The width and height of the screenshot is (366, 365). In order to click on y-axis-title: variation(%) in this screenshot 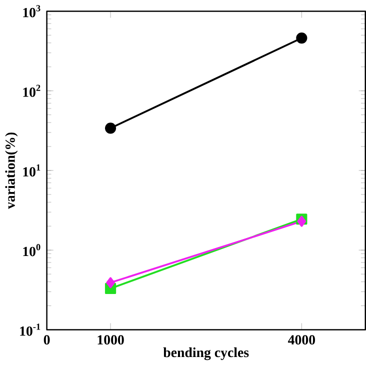, I will do `click(11, 170)`.